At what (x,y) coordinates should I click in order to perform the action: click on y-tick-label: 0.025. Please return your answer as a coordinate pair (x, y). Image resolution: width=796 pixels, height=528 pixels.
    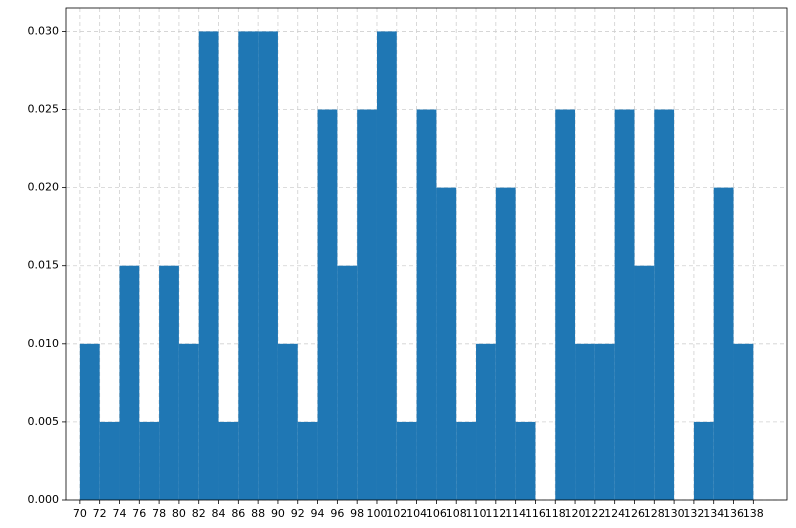
    Looking at the image, I should click on (44, 109).